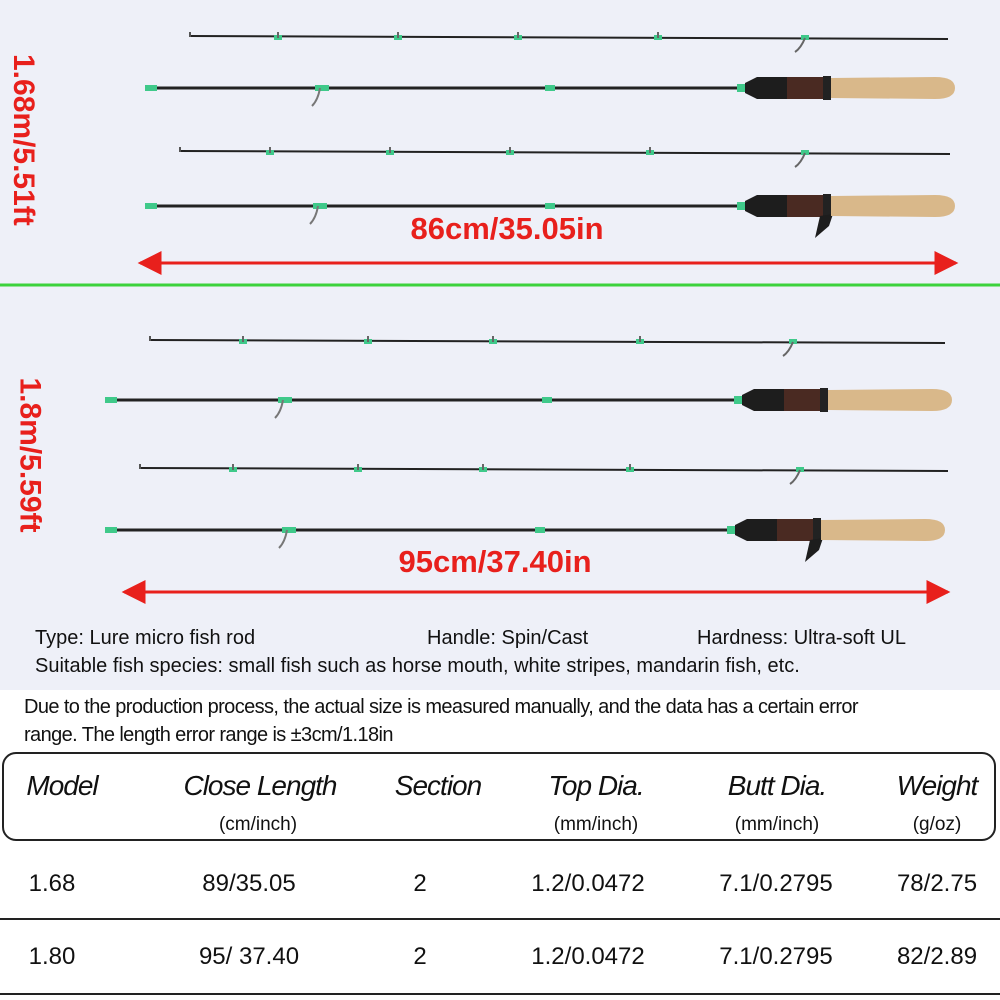  What do you see at coordinates (495, 561) in the screenshot?
I see `closed-length-label-bottom: 95cm/37.40in` at bounding box center [495, 561].